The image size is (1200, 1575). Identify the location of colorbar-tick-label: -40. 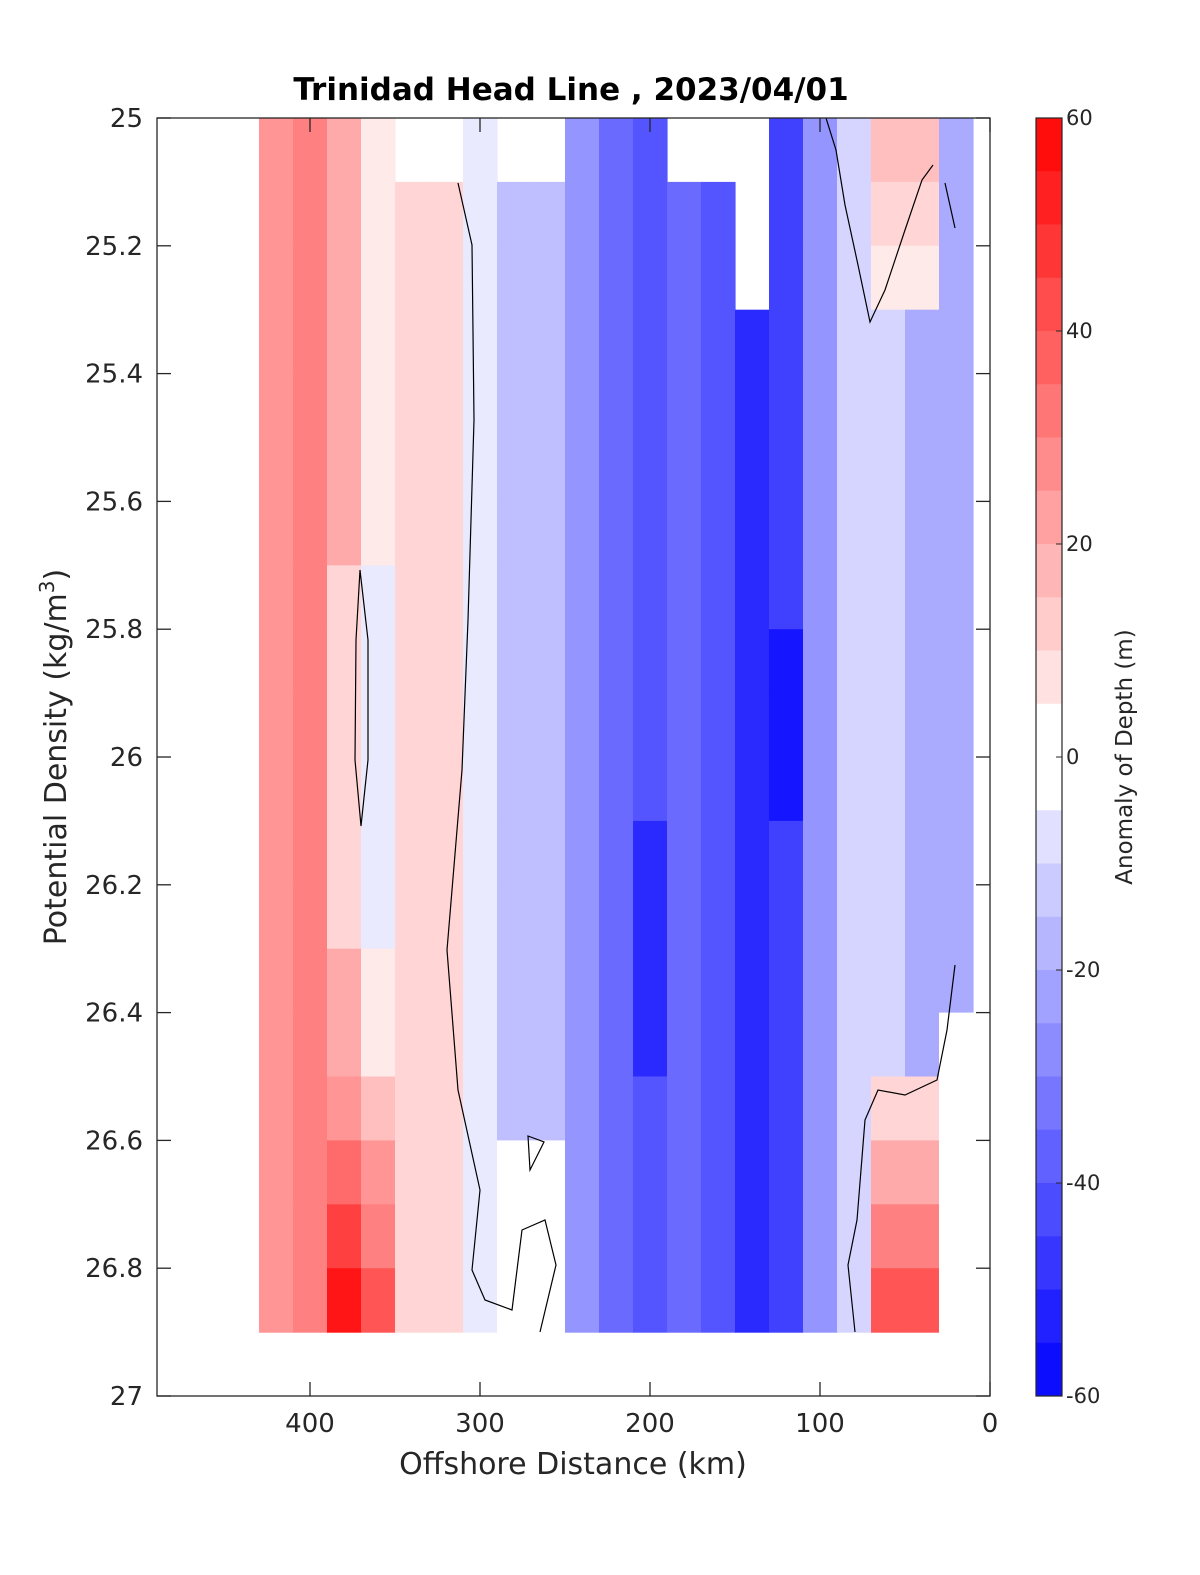
(1083, 1183).